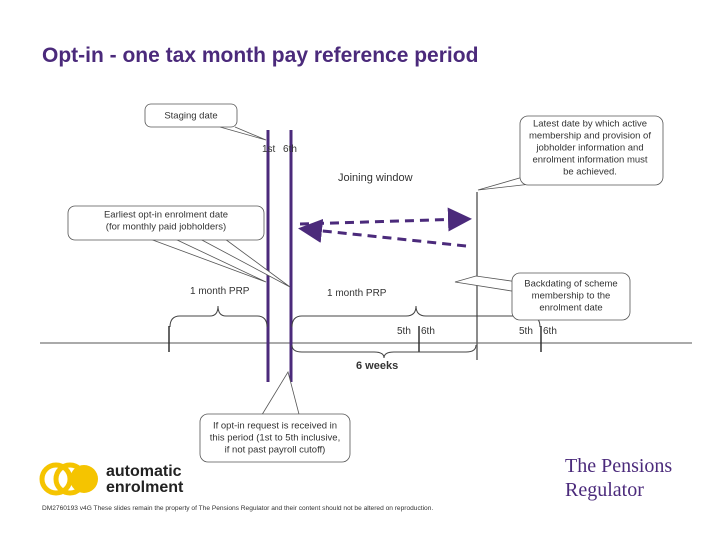 This screenshot has height=540, width=720. What do you see at coordinates (590, 172) in the screenshot?
I see `callout-line: be achieved.` at bounding box center [590, 172].